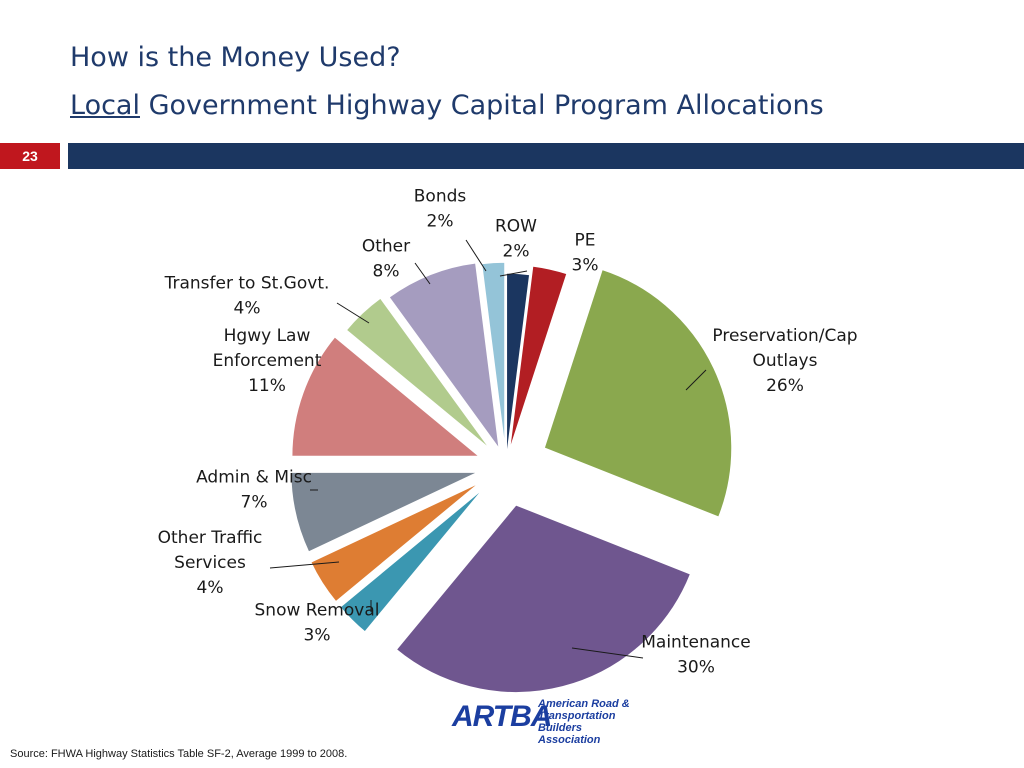 The height and width of the screenshot is (768, 1024). I want to click on pie-slice-hgwy-law-enforcement, so click(386, 396).